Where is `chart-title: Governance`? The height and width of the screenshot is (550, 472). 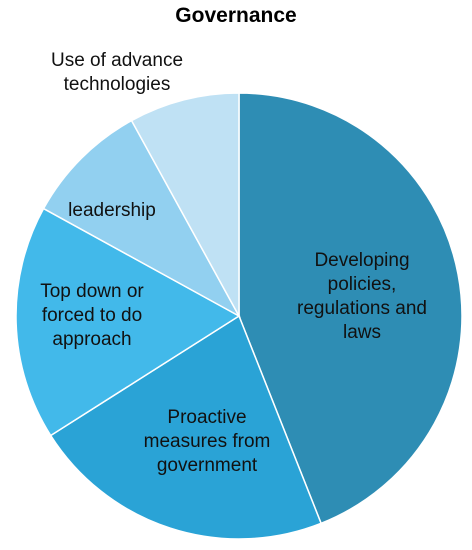
chart-title: Governance is located at coordinates (236, 15).